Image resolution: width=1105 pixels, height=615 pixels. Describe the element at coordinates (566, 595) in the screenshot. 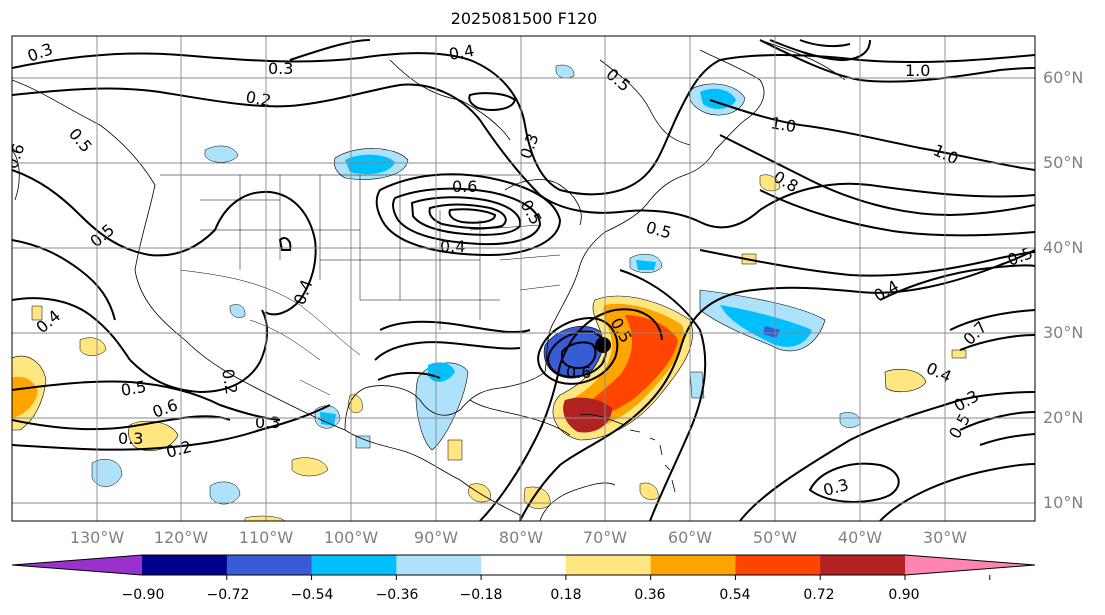

I see `colorbar-tick-label: 0.18` at that location.